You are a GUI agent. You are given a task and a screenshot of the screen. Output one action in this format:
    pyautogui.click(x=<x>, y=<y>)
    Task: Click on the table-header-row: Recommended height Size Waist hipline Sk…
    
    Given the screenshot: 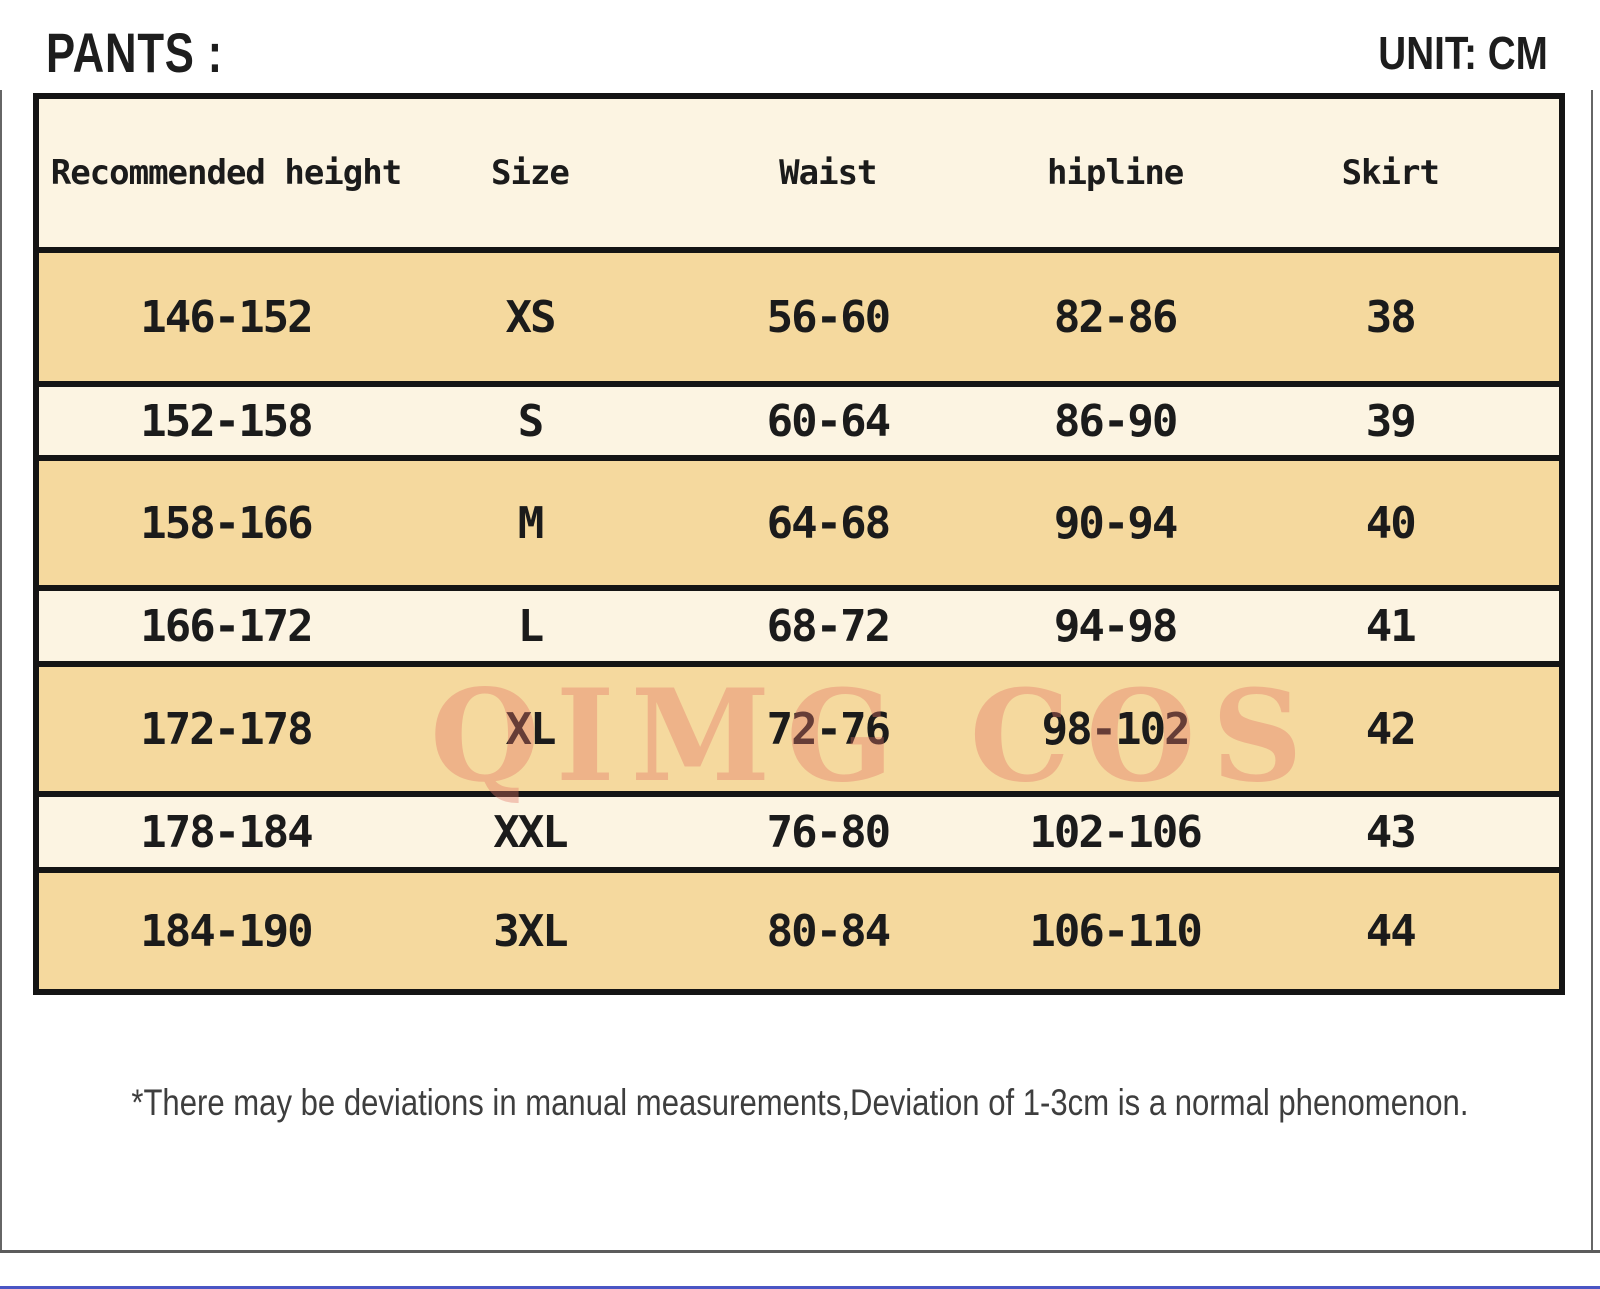 What is the action you would take?
    pyautogui.click(x=799, y=173)
    